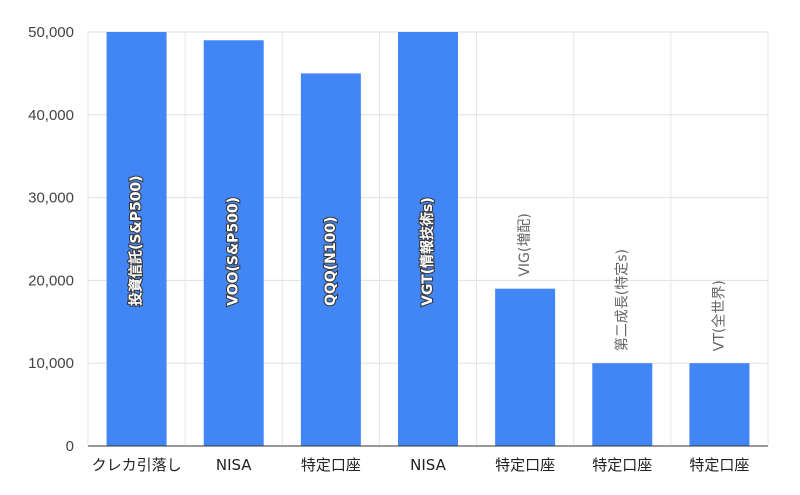  I want to click on data-label: VT(全世界), so click(718, 315).